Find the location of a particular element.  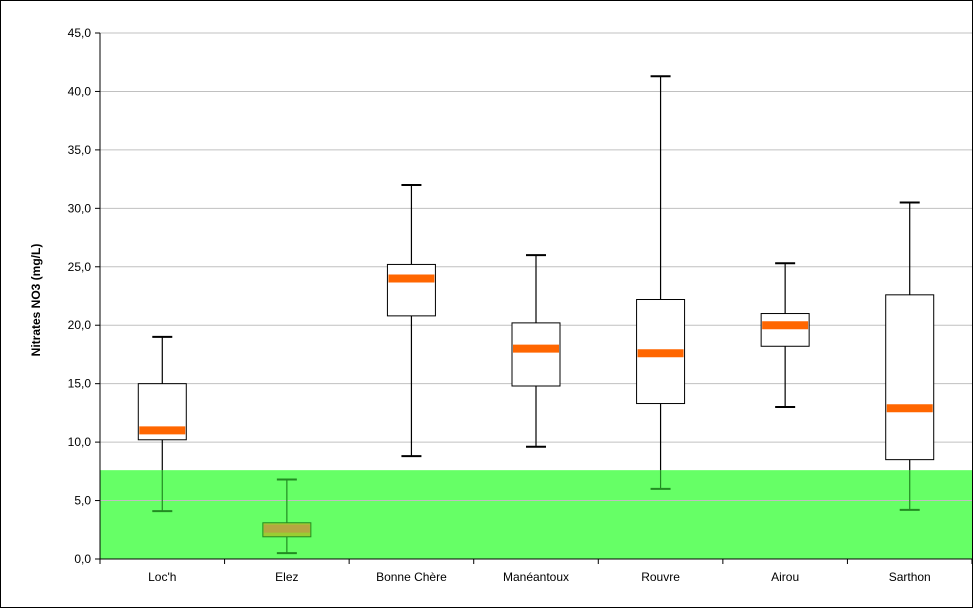

y-tick-label: 25,0 is located at coordinates (80, 267).